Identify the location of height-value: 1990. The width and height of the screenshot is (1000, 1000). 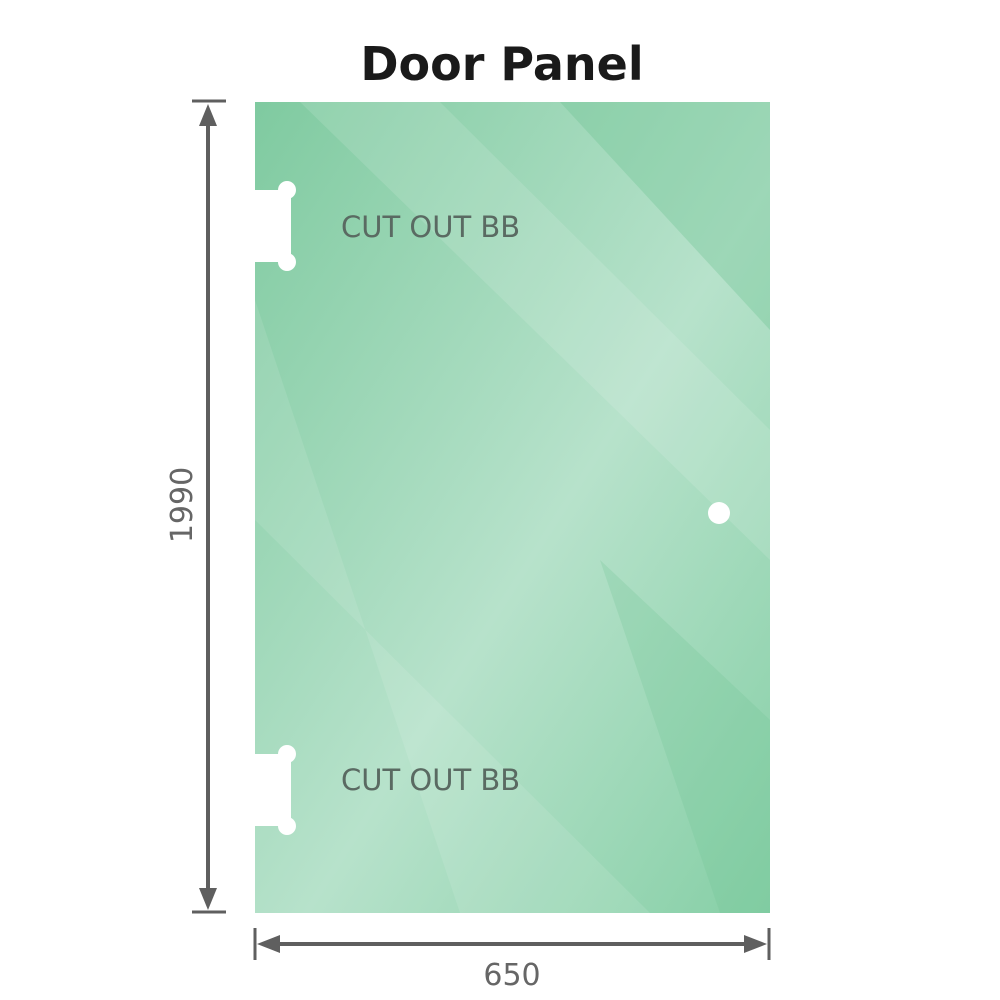
(182, 505).